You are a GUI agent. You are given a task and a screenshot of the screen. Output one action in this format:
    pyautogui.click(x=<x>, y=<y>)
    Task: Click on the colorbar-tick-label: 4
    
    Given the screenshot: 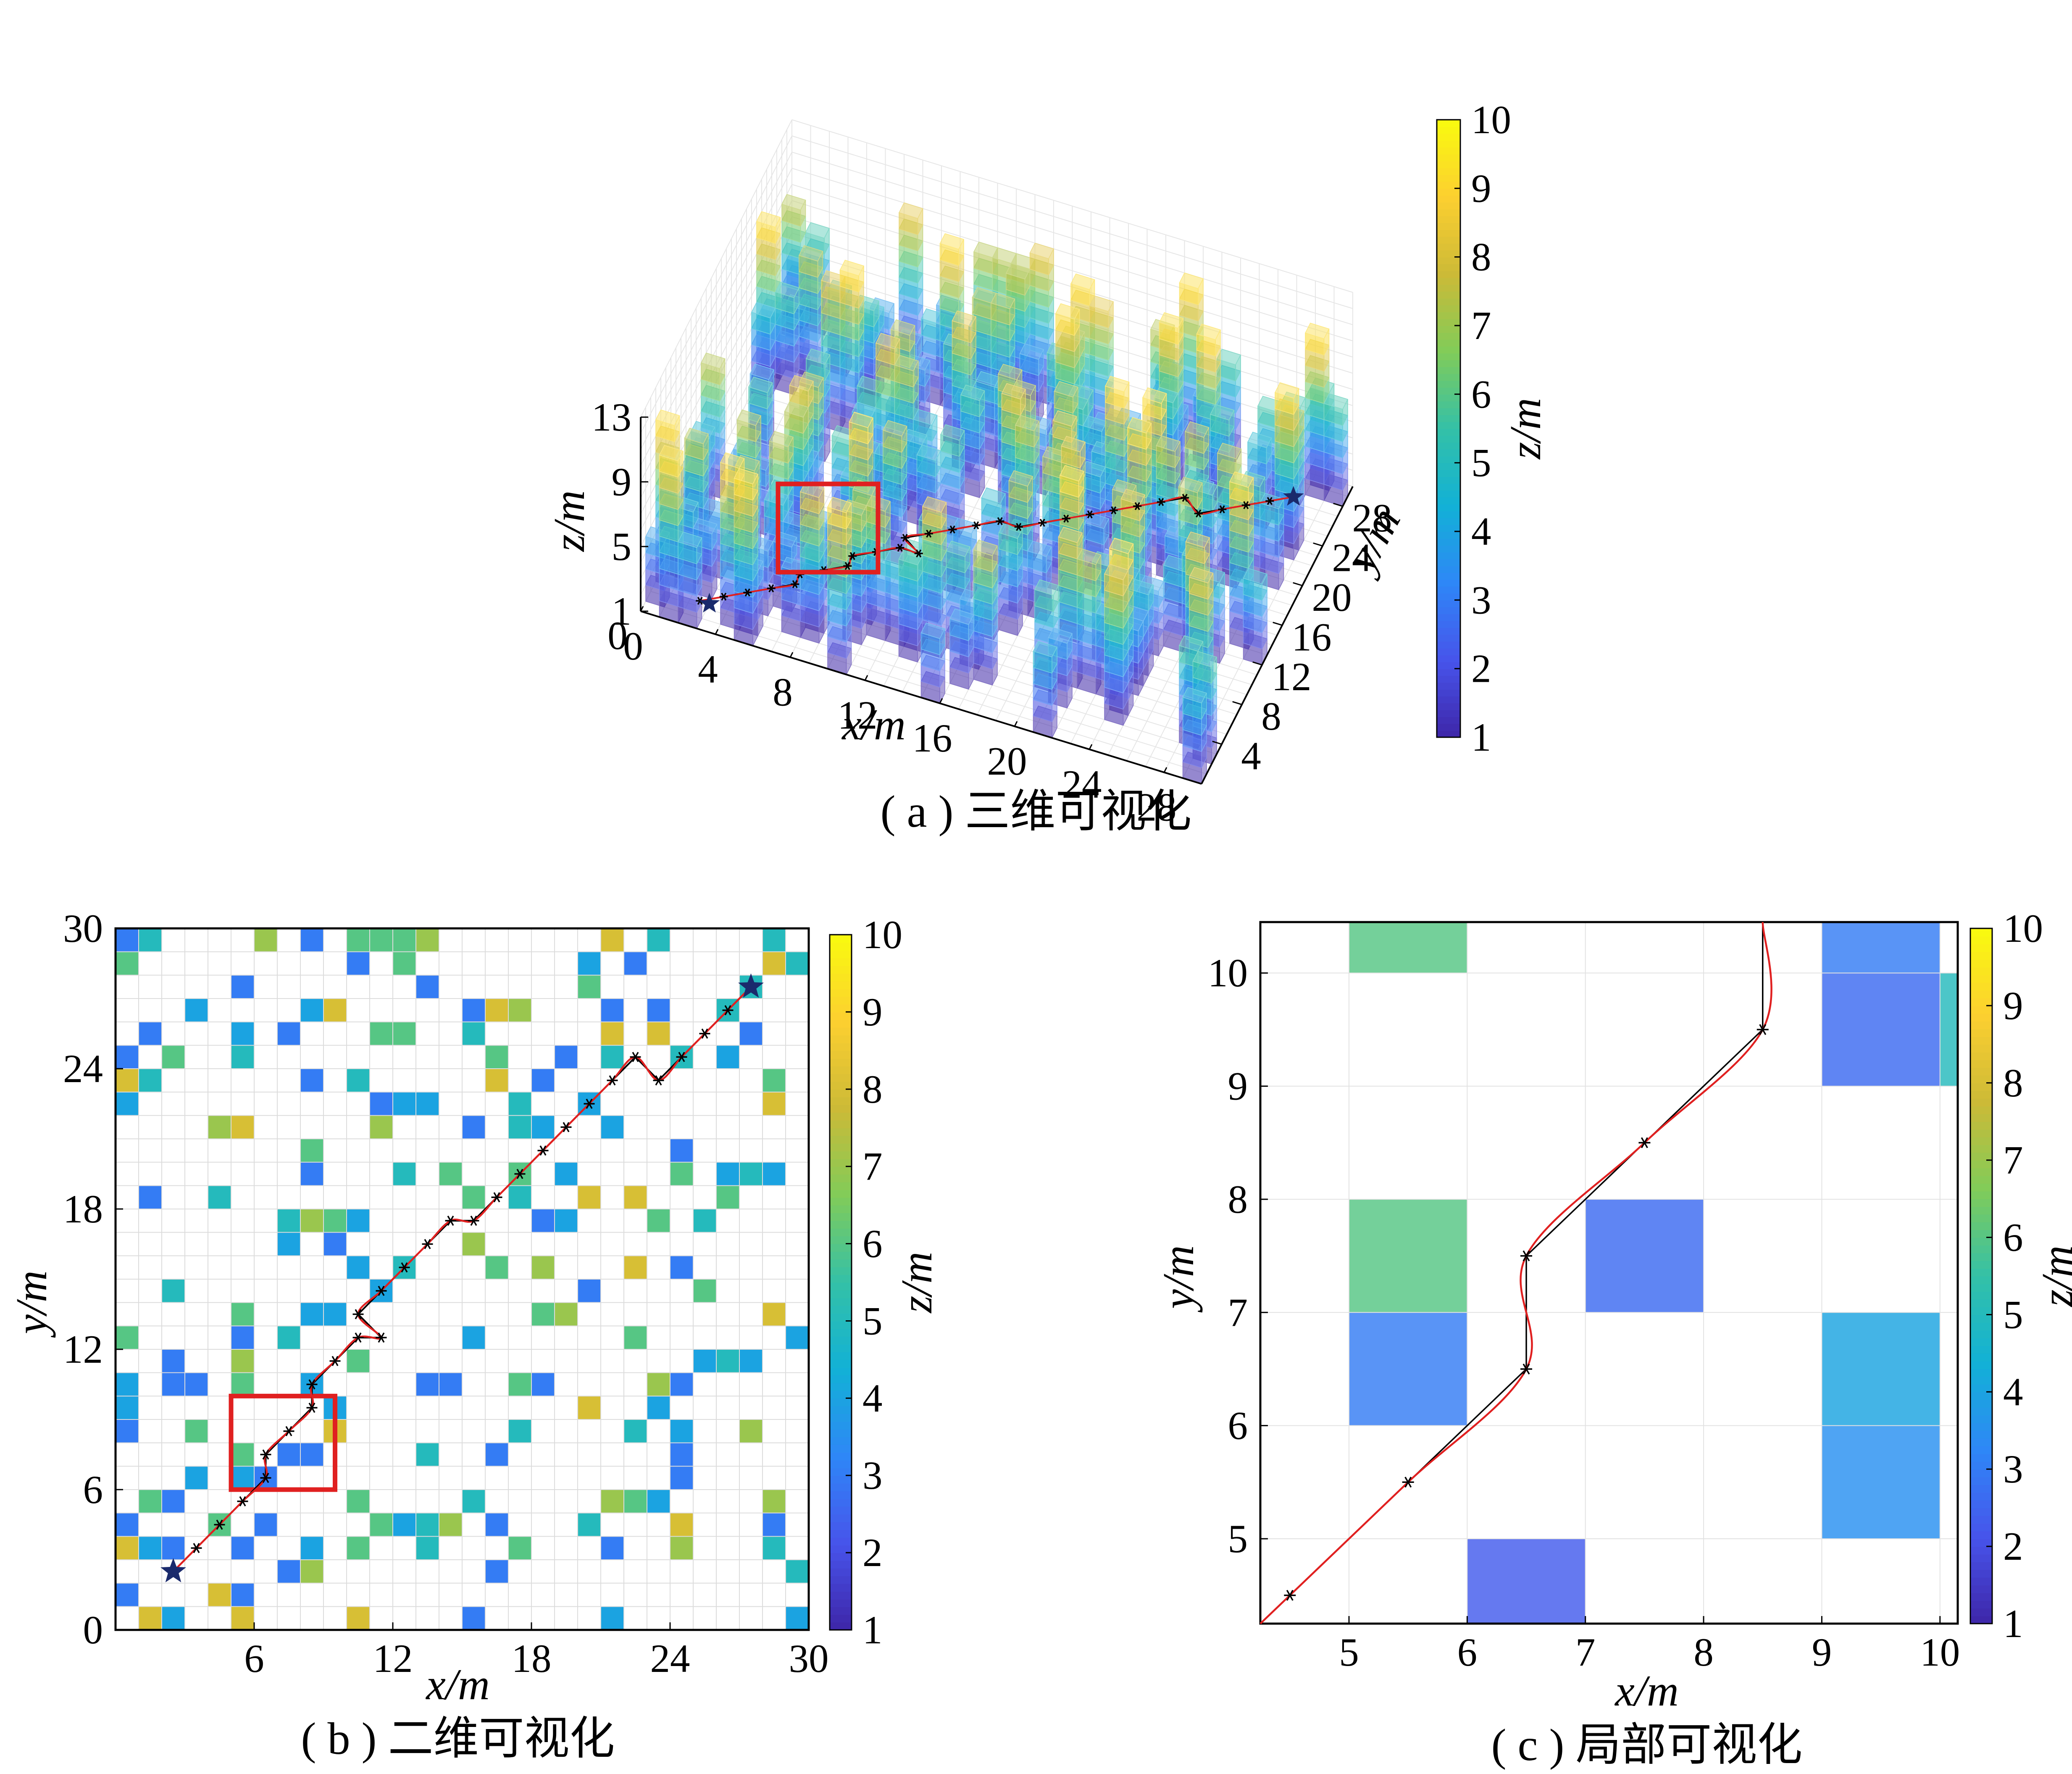 What is the action you would take?
    pyautogui.click(x=872, y=1398)
    